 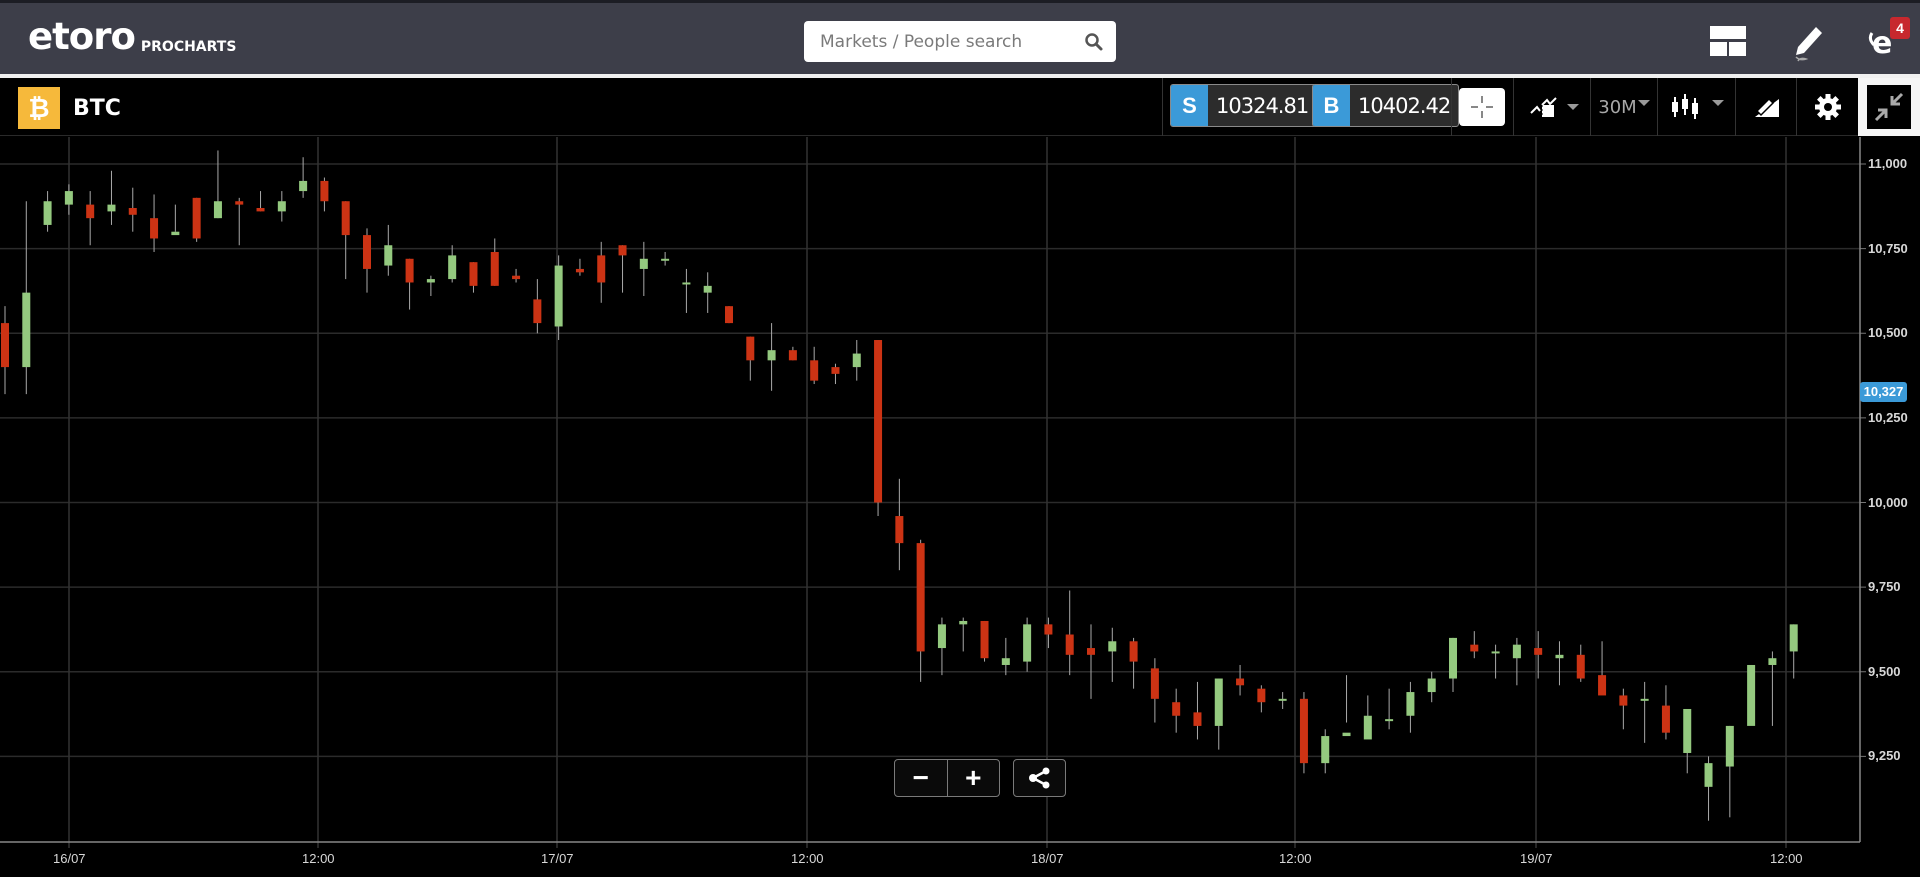 What do you see at coordinates (557, 858) in the screenshot?
I see `x-tick-label: 17/07` at bounding box center [557, 858].